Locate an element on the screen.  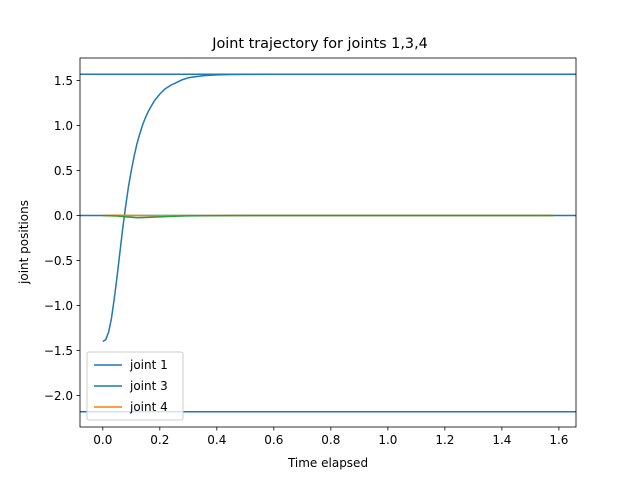
legend-label-joint-1: joint 1 is located at coordinates (148, 365).